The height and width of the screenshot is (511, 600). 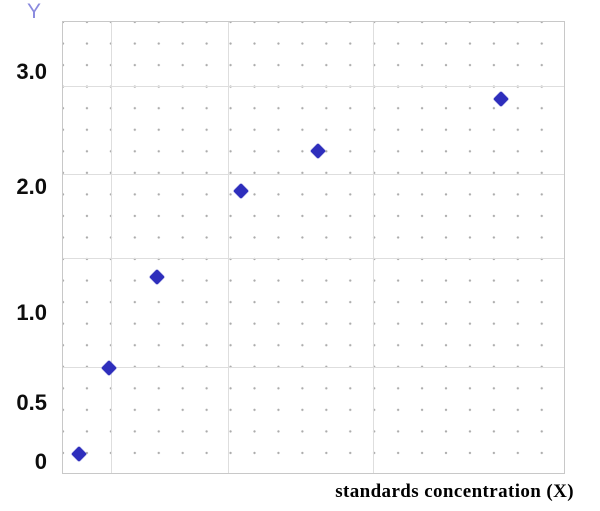 What do you see at coordinates (23, 247) in the screenshot?
I see `y-axis-tick-labels: 3.0 2.0 1.0 0.5 0` at bounding box center [23, 247].